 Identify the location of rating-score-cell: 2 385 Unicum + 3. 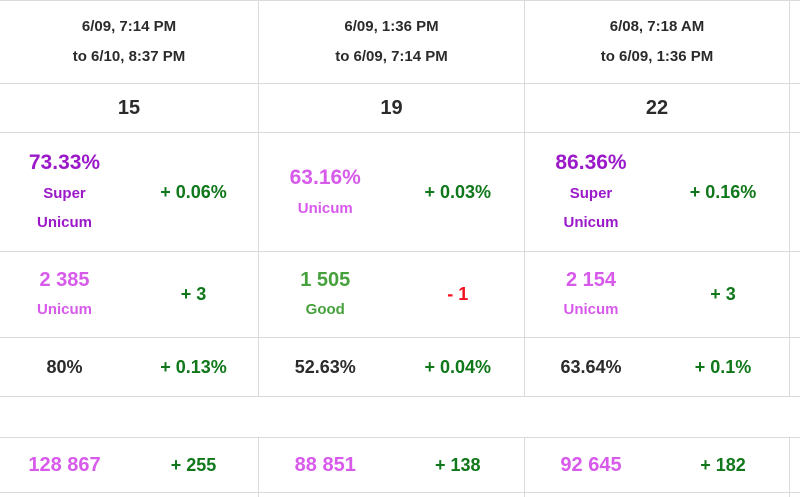
(129, 295).